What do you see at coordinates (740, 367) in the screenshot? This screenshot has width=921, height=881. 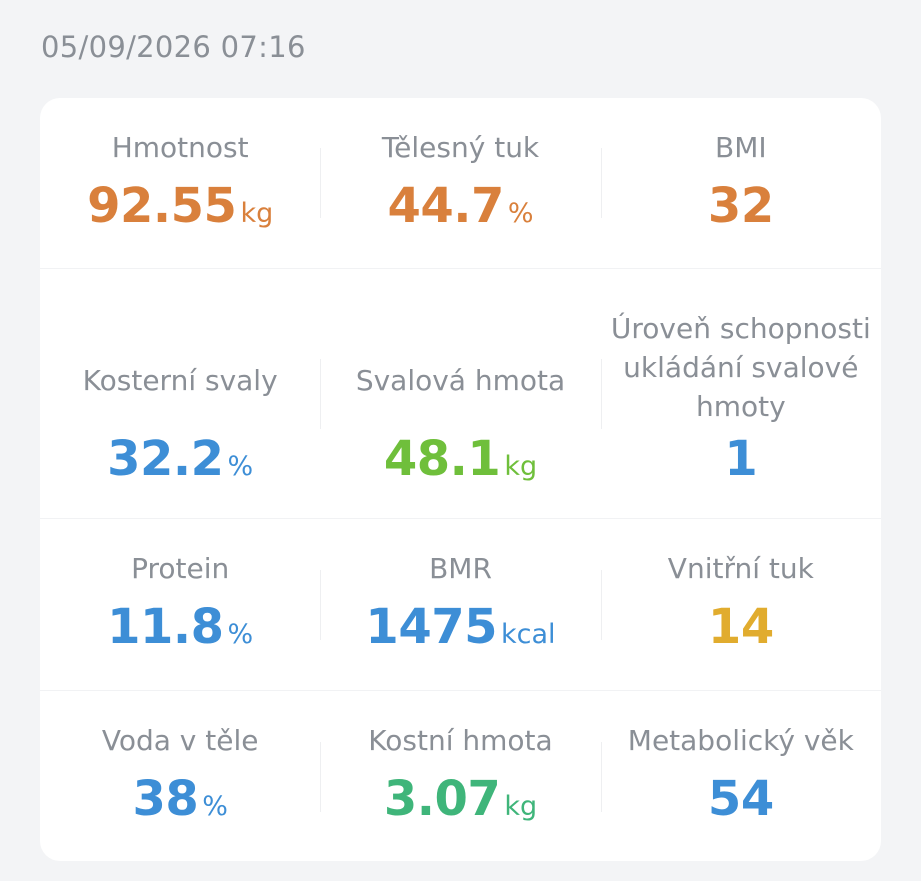 I see `metric-label: Úroveň schopnosti ukládání svalové hmoty` at bounding box center [740, 367].